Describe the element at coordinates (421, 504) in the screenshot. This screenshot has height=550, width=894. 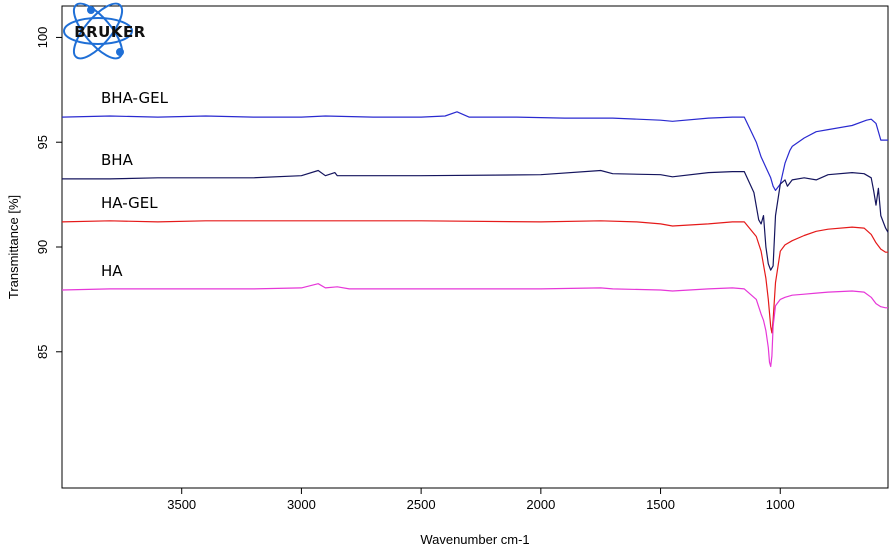
I see `x-tick-label: 2500` at that location.